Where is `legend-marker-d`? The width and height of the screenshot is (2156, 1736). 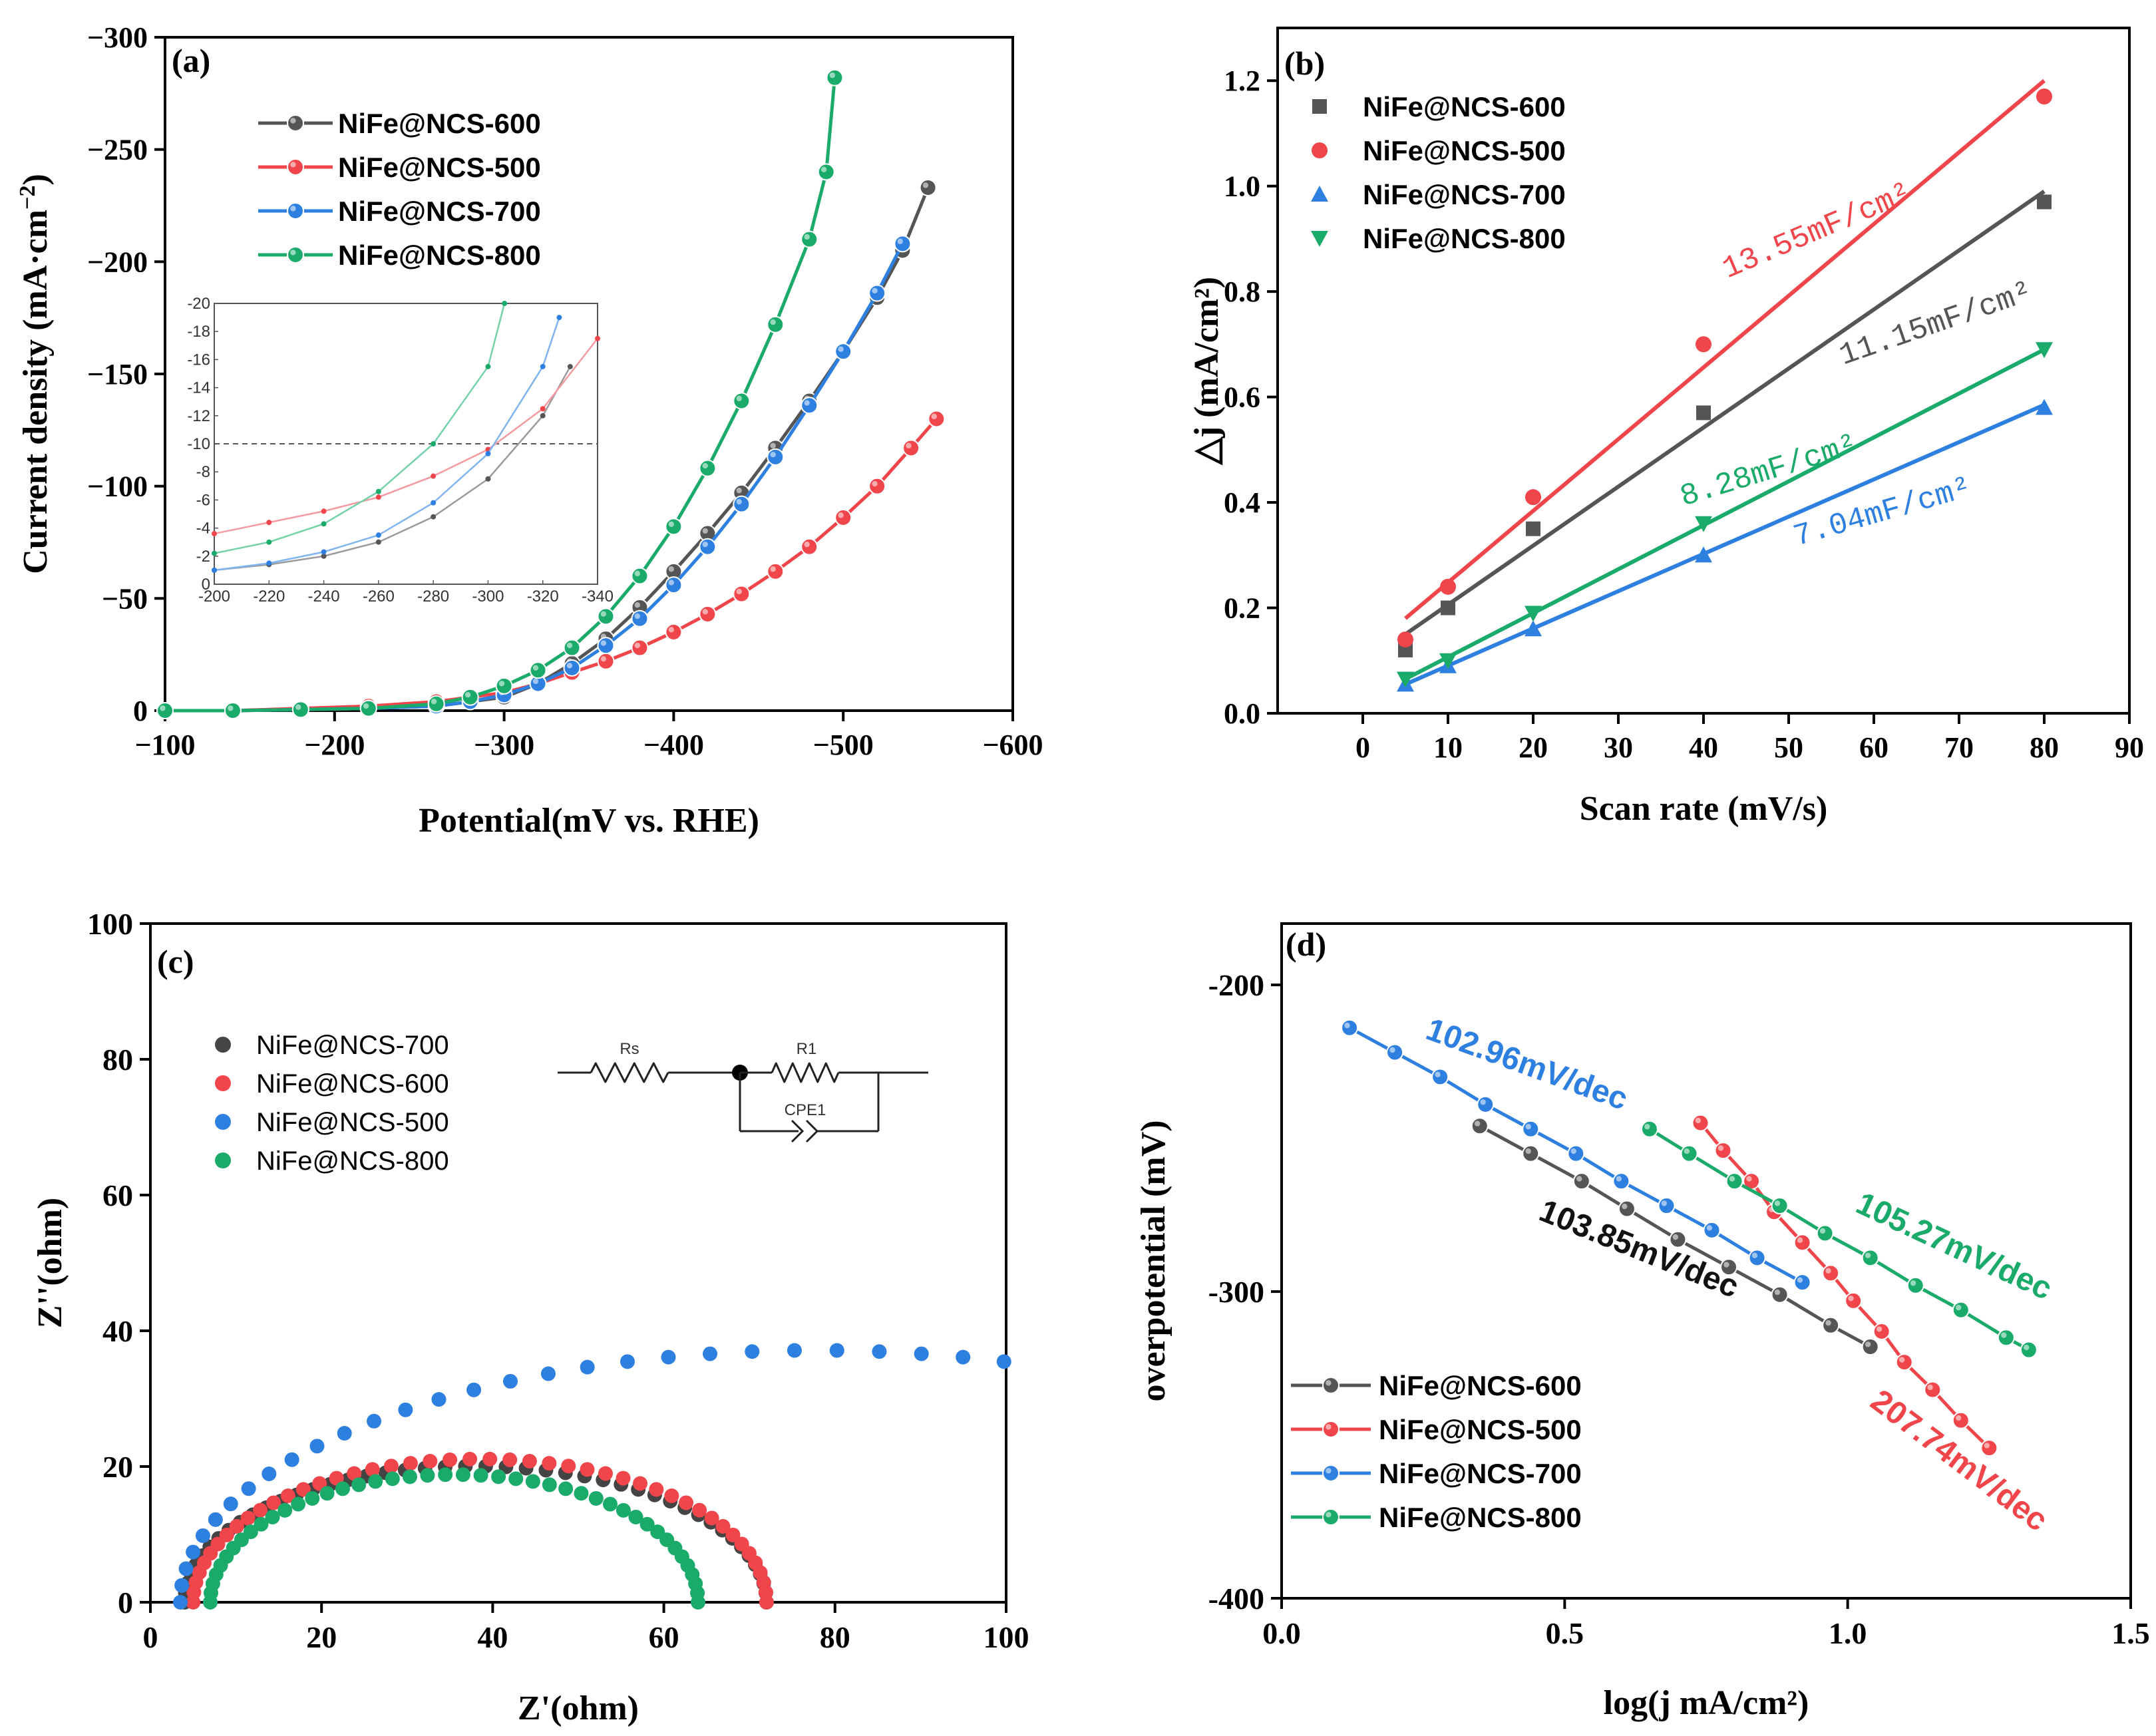
legend-marker-d is located at coordinates (1331, 1429).